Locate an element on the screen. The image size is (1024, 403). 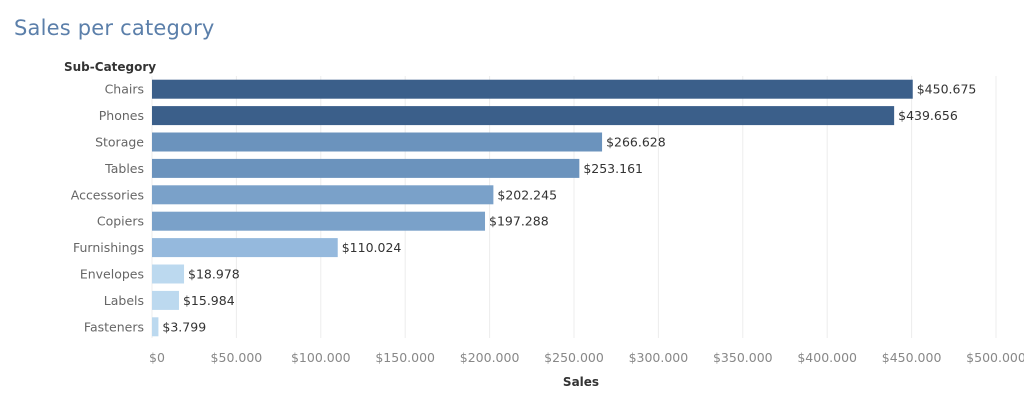
category-label: Furnishings is located at coordinates (108, 247).